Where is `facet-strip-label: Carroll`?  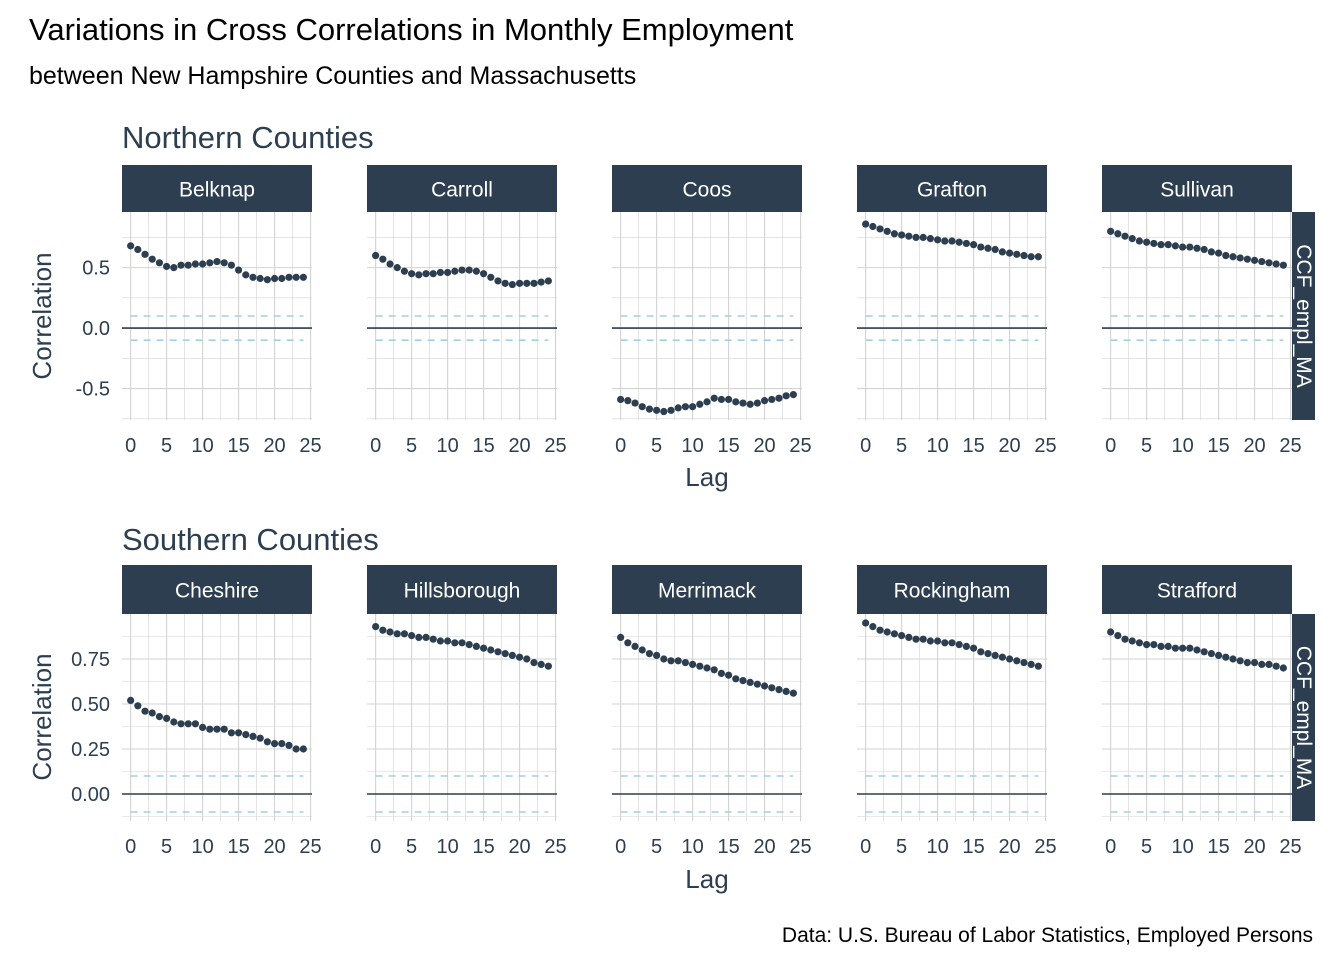
facet-strip-label: Carroll is located at coordinates (462, 190).